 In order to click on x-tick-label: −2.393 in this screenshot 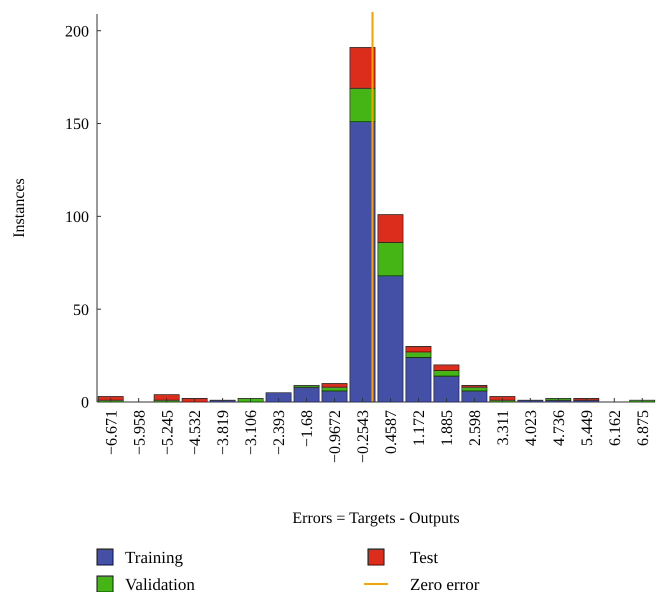, I will do `click(279, 433)`.